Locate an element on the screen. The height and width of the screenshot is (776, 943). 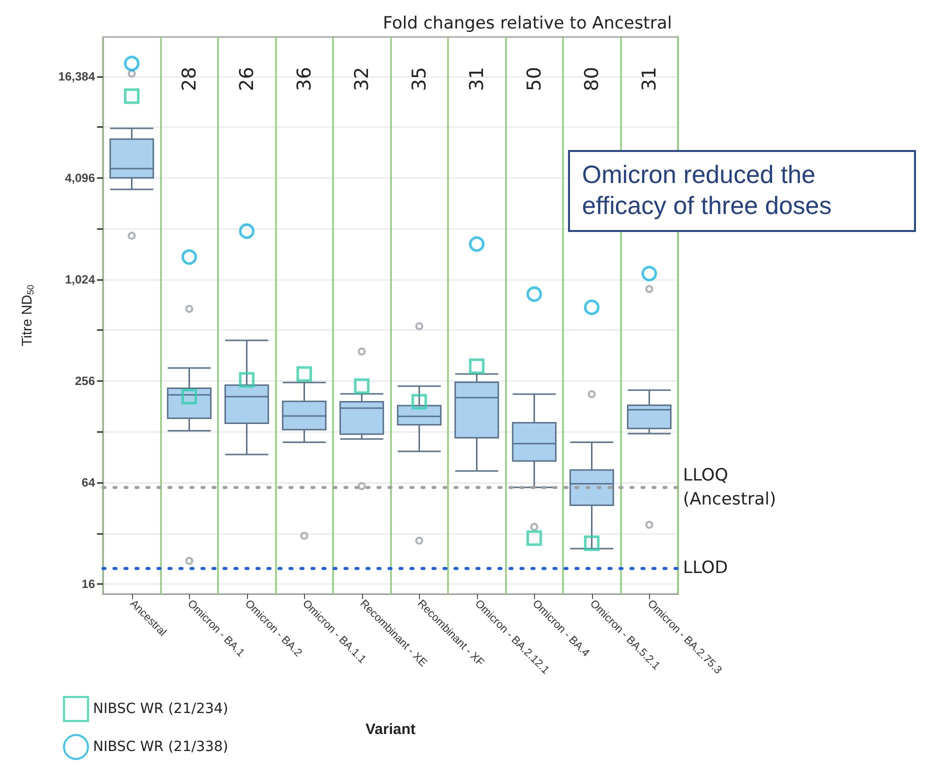
annotation: 50 is located at coordinates (534, 79).